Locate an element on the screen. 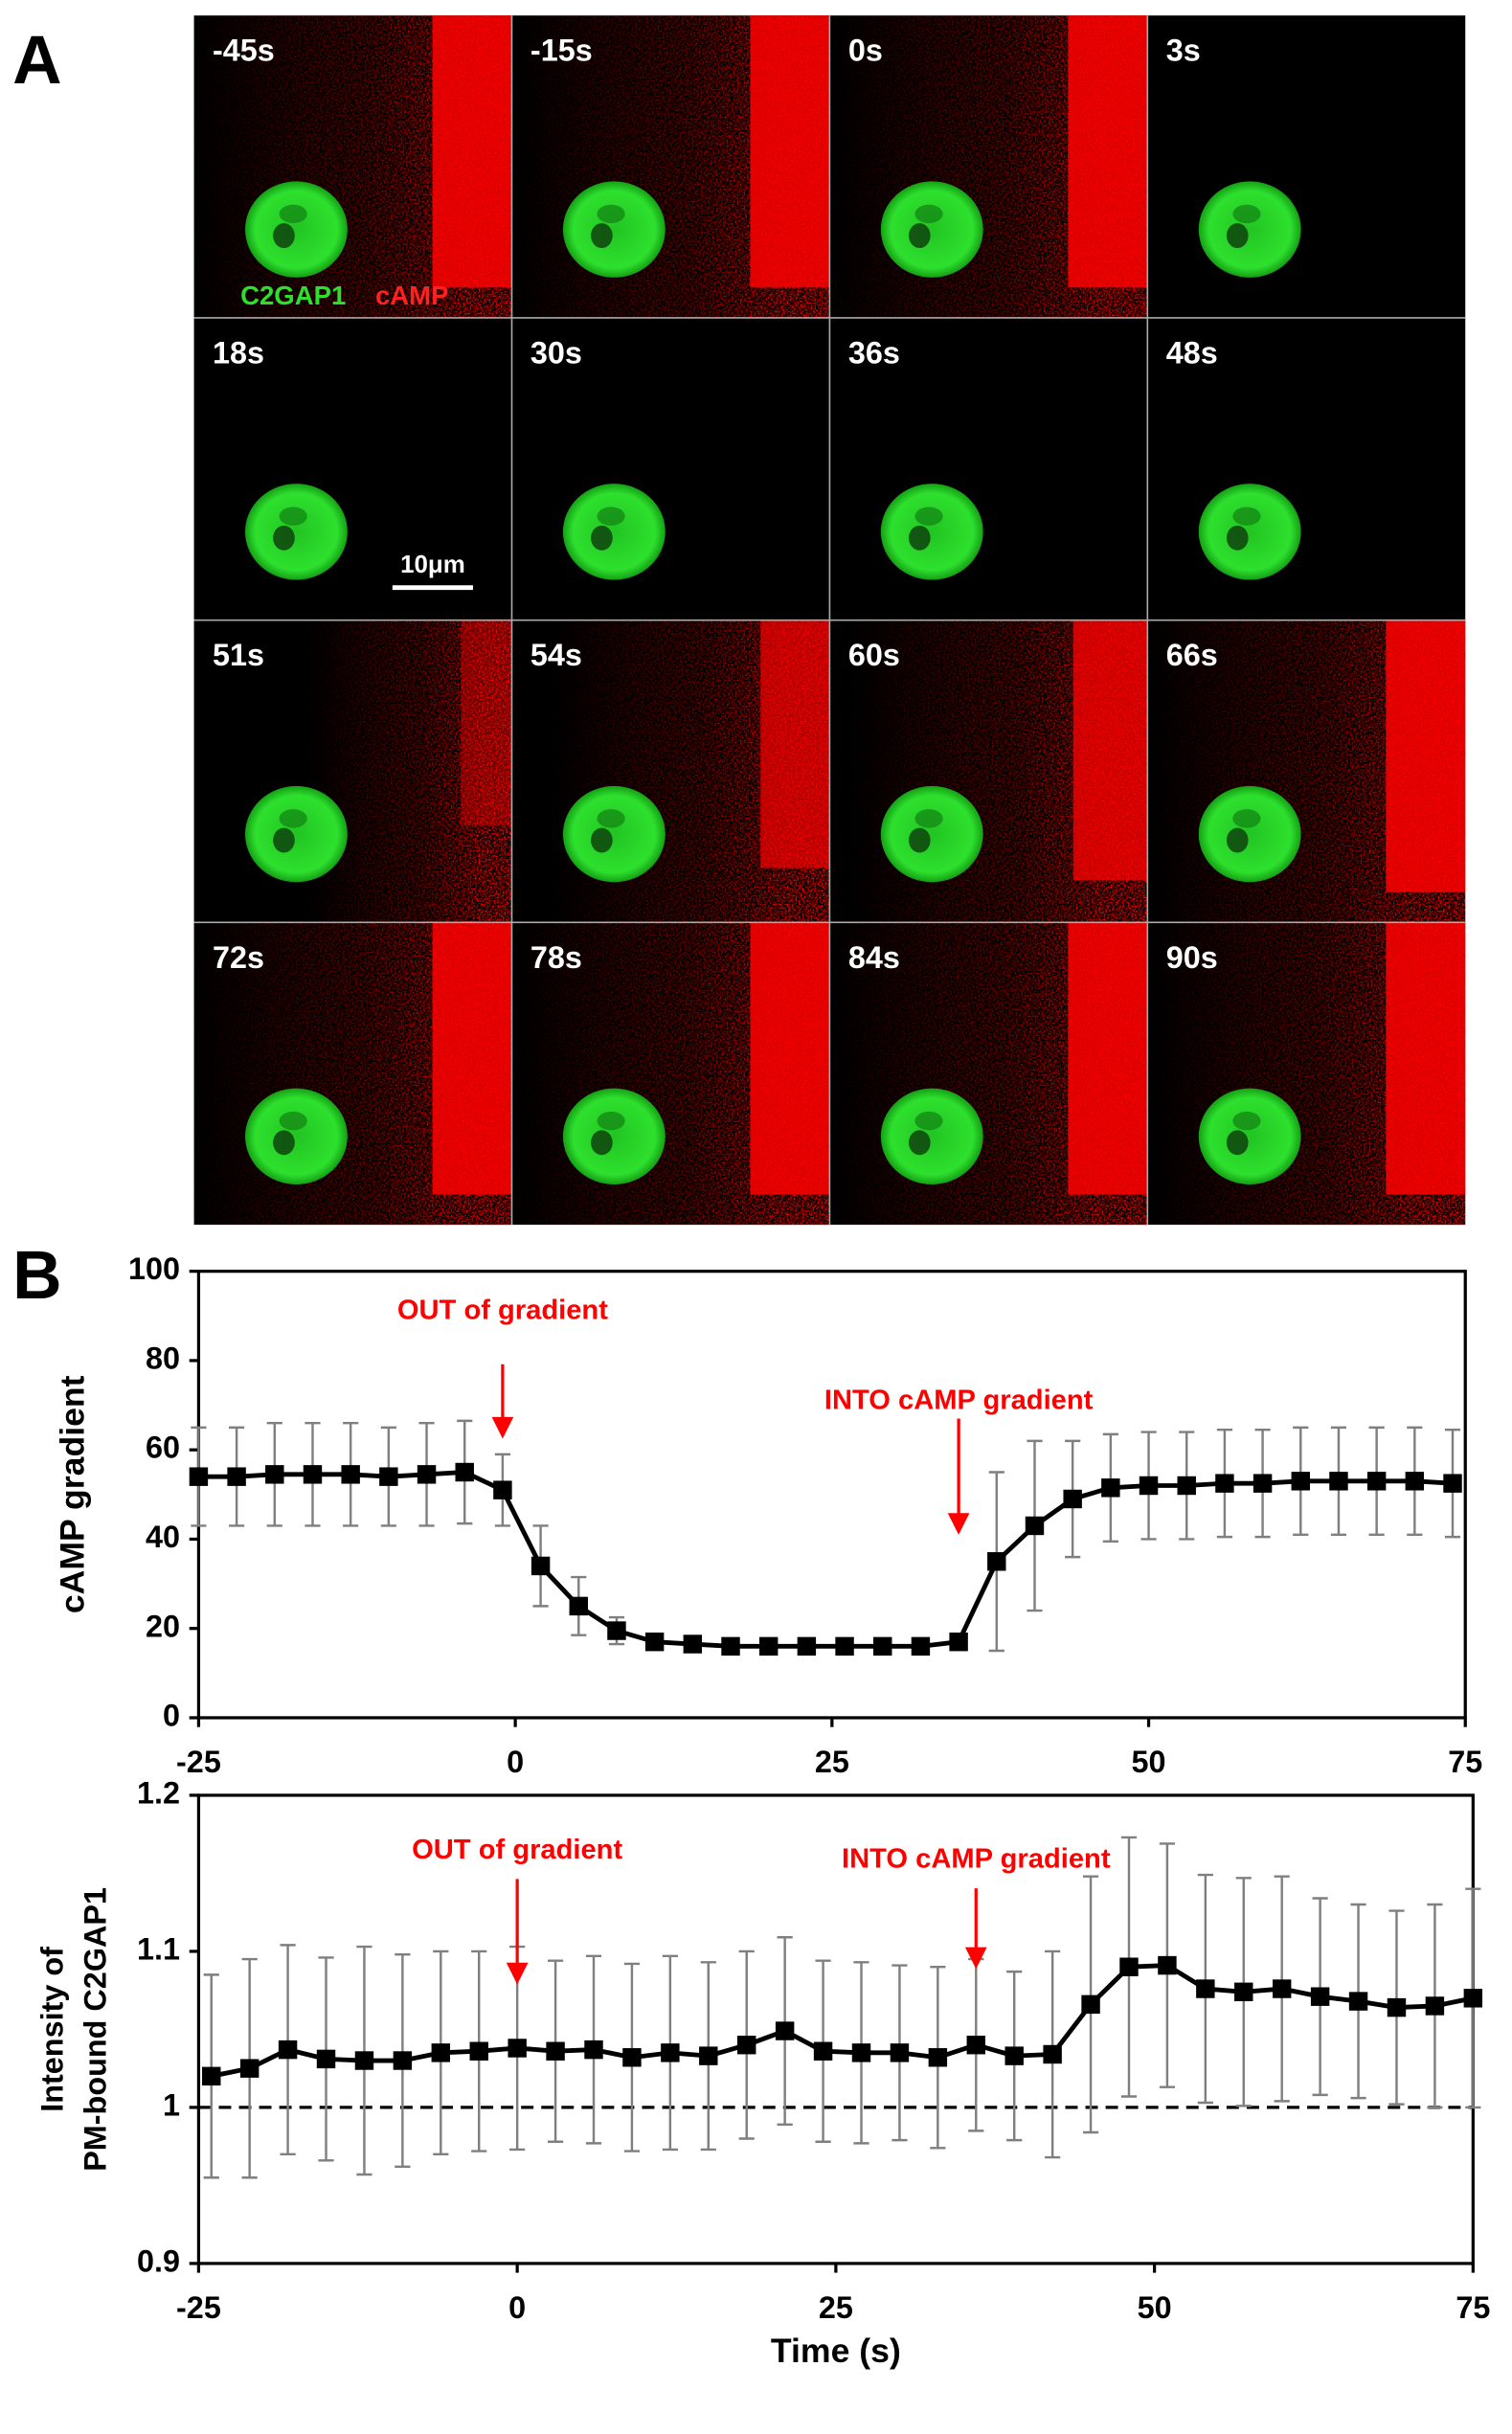 The width and height of the screenshot is (1512, 2434). frame-time: 18s is located at coordinates (238, 352).